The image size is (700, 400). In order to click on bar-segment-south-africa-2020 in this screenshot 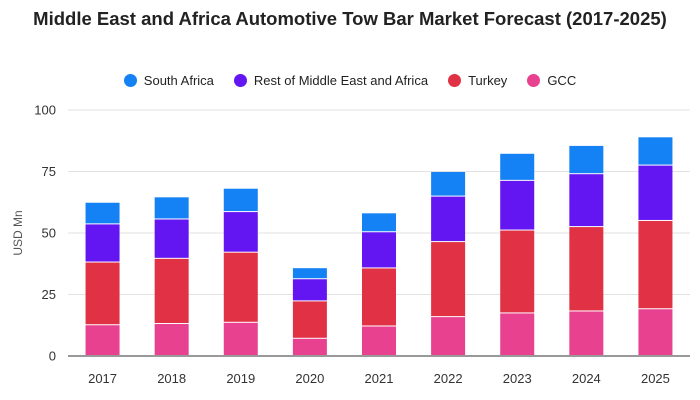, I will do `click(309, 273)`.